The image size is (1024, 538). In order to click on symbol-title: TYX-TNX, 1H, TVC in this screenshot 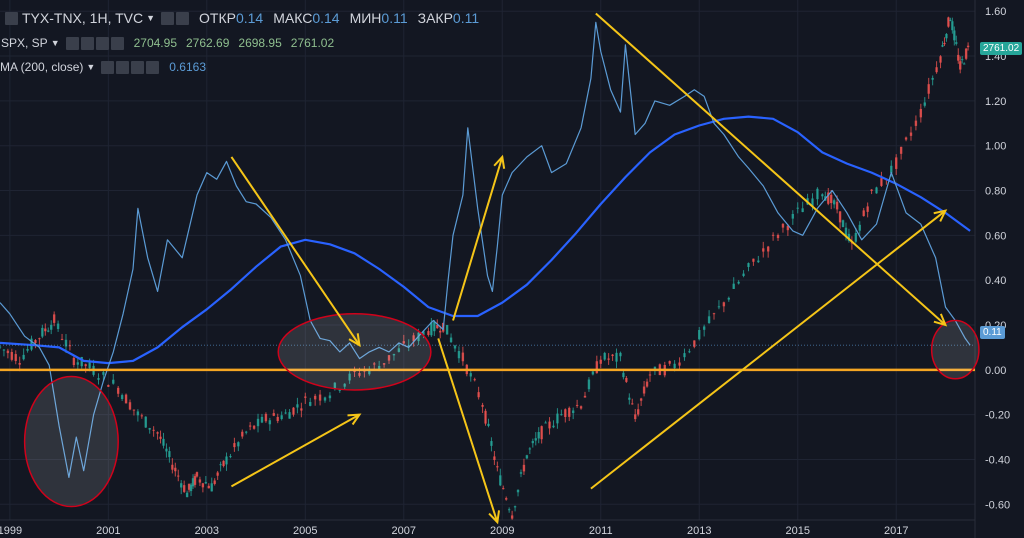, I will do `click(83, 18)`.